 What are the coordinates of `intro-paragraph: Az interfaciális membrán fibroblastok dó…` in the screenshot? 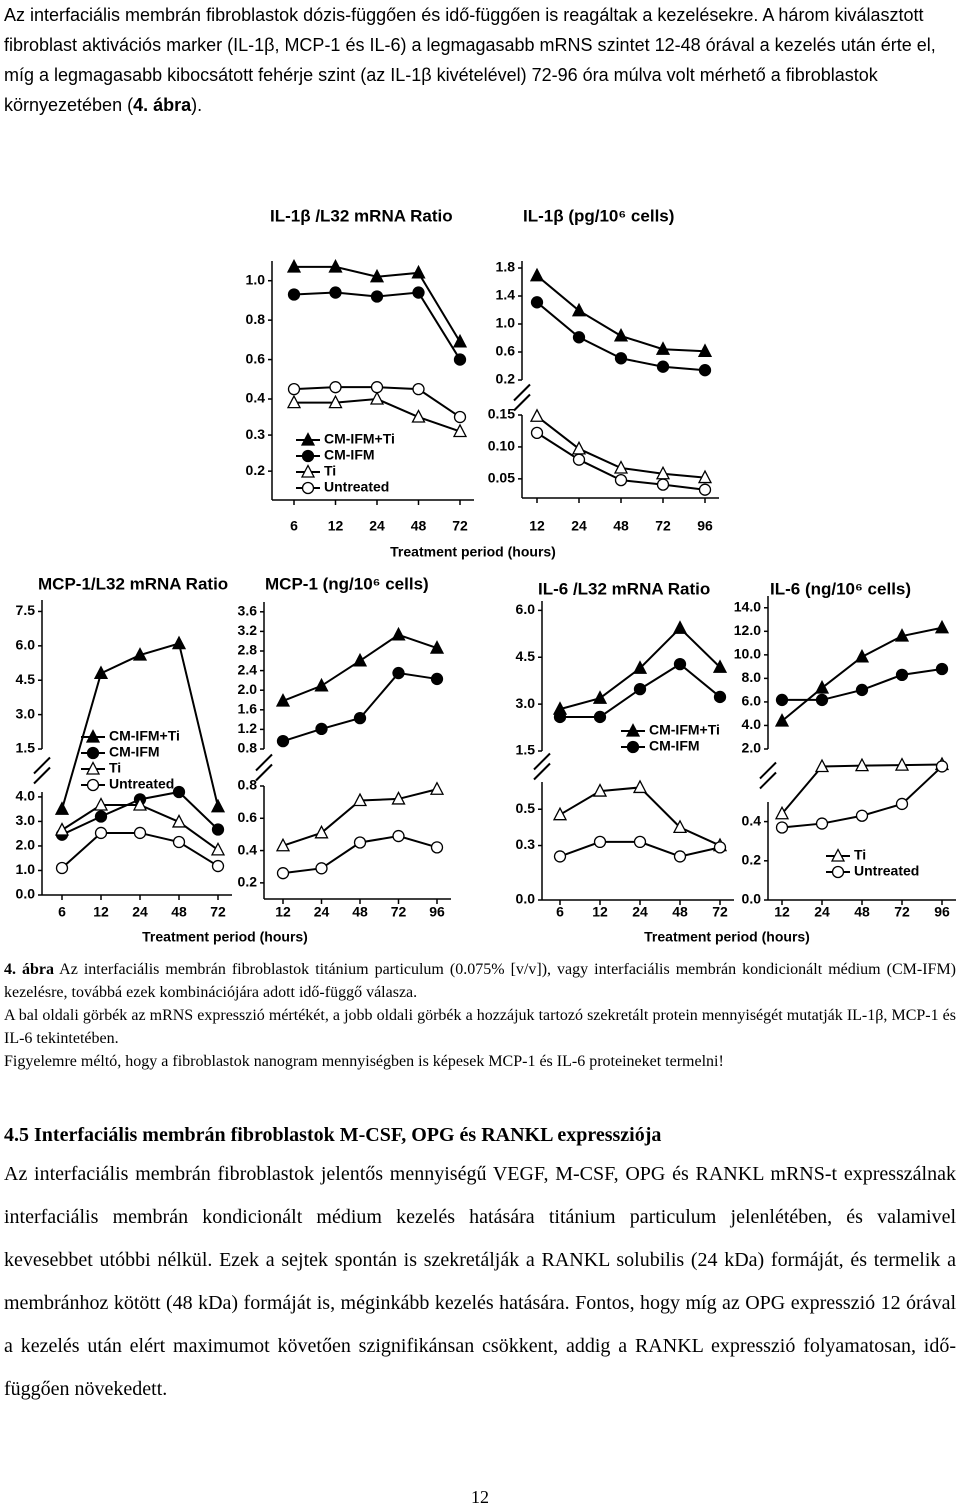 It's located at (480, 60).